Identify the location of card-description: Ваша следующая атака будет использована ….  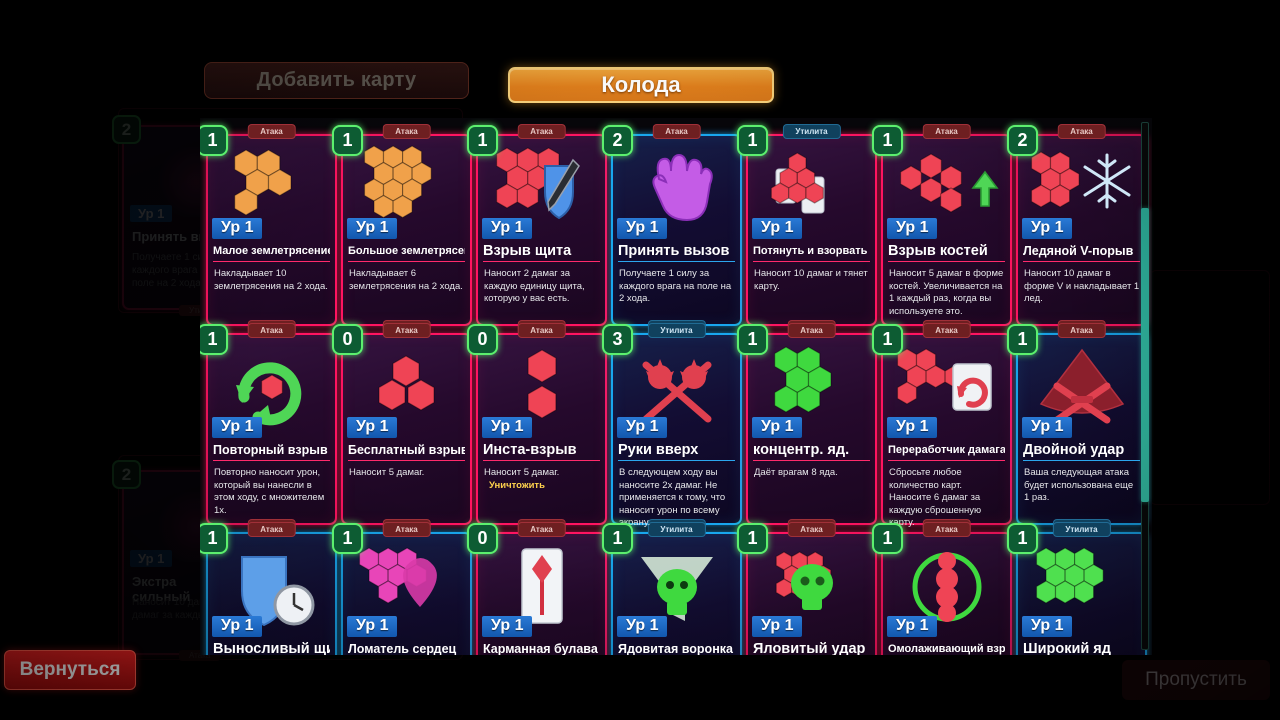
(1079, 485).